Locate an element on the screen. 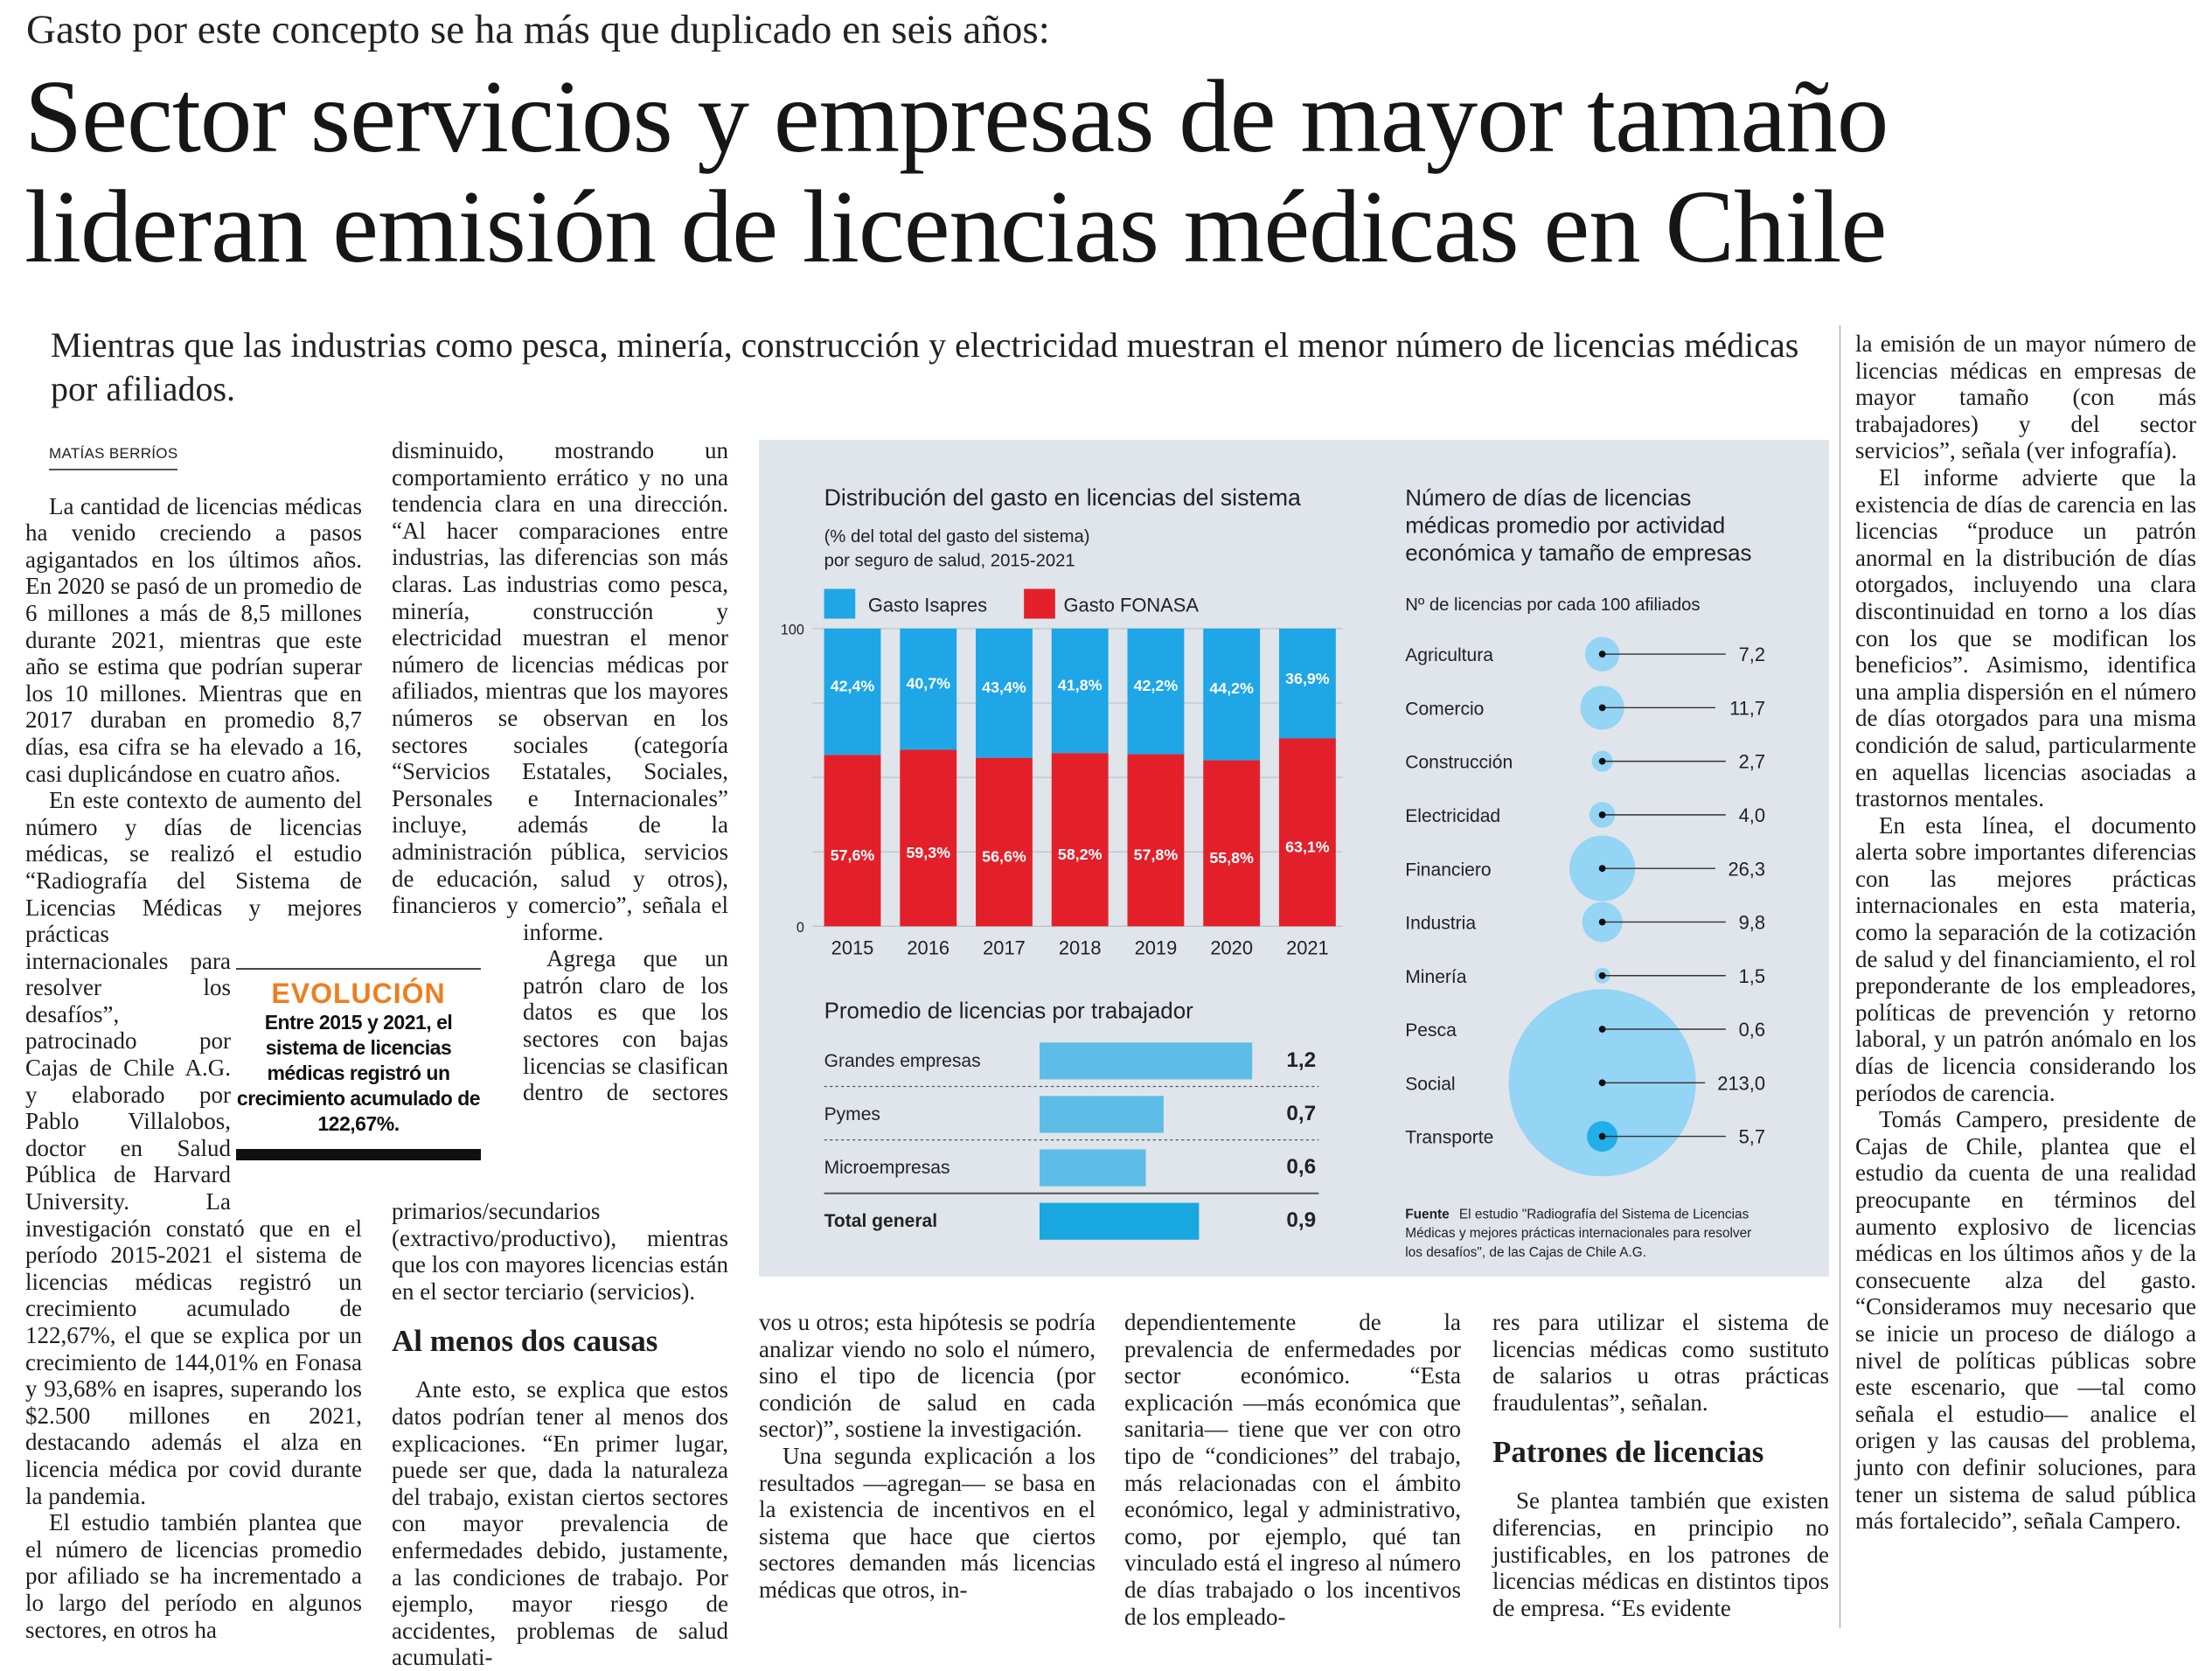 Image resolution: width=2212 pixels, height=1671 pixels. data-label-fonasa: 57,6% is located at coordinates (853, 855).